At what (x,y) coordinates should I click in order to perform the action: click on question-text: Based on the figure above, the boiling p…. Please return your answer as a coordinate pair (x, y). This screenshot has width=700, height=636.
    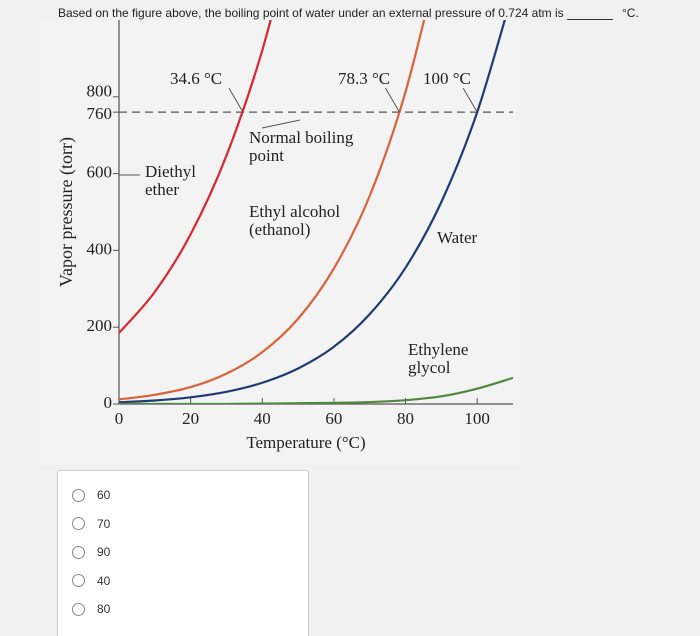
    Looking at the image, I should click on (311, 13).